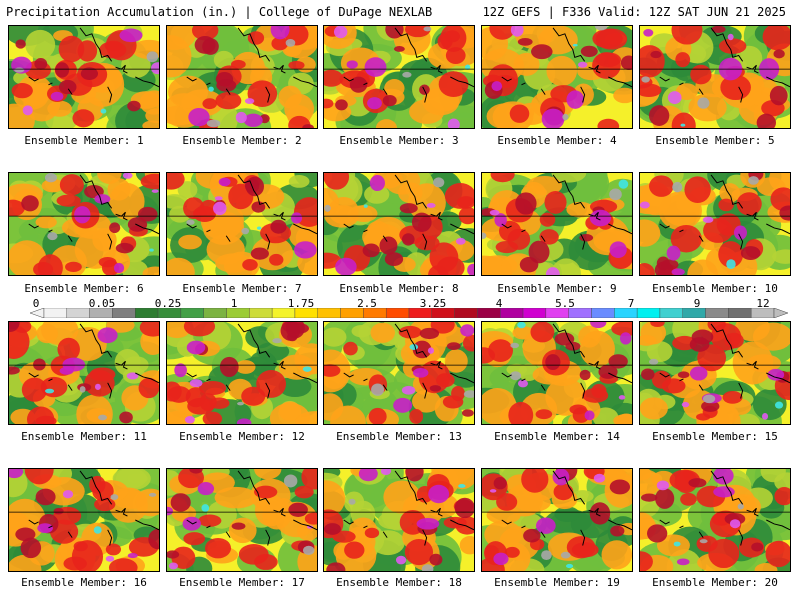 Image resolution: width=800 pixels, height=600 pixels. Describe the element at coordinates (763, 303) in the screenshot. I see `legend-tick-label: 12` at that location.